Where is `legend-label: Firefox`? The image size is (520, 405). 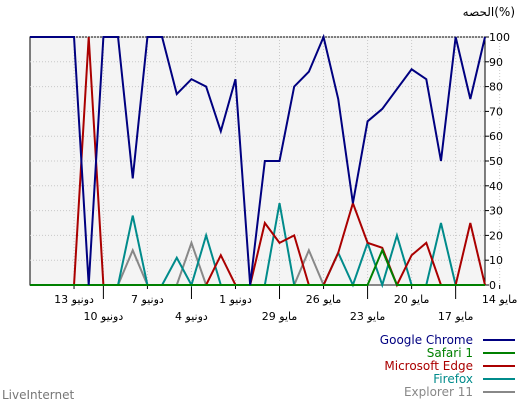
legend-label: Firefox is located at coordinates (453, 378).